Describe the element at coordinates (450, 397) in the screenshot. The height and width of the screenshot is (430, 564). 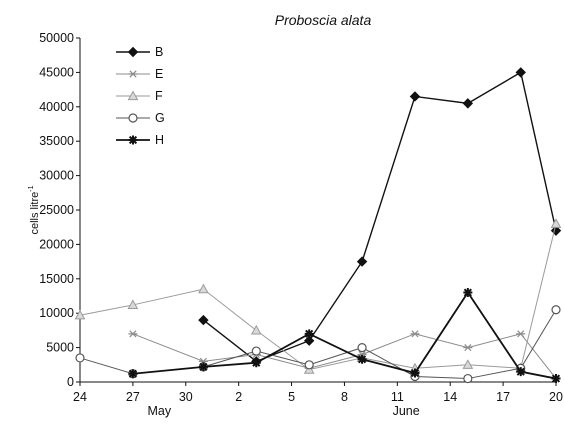
I see `x-tick-label: 14` at that location.